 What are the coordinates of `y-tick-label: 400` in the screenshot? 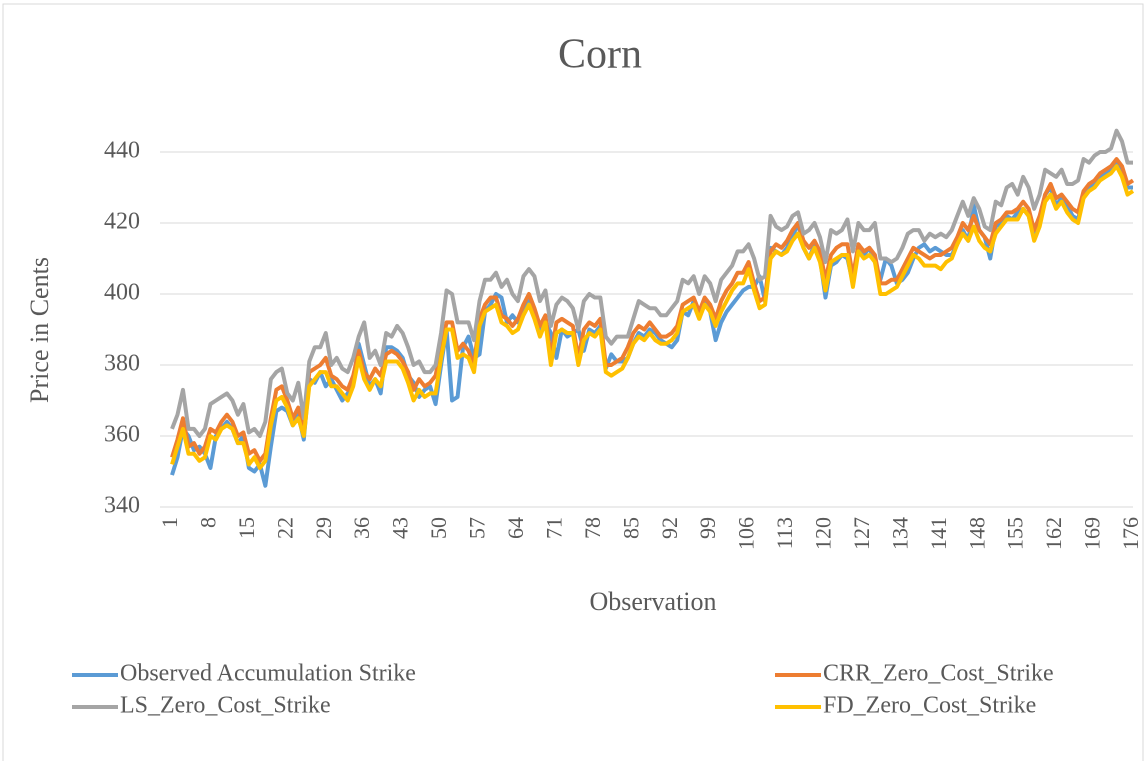 It's located at (122, 293).